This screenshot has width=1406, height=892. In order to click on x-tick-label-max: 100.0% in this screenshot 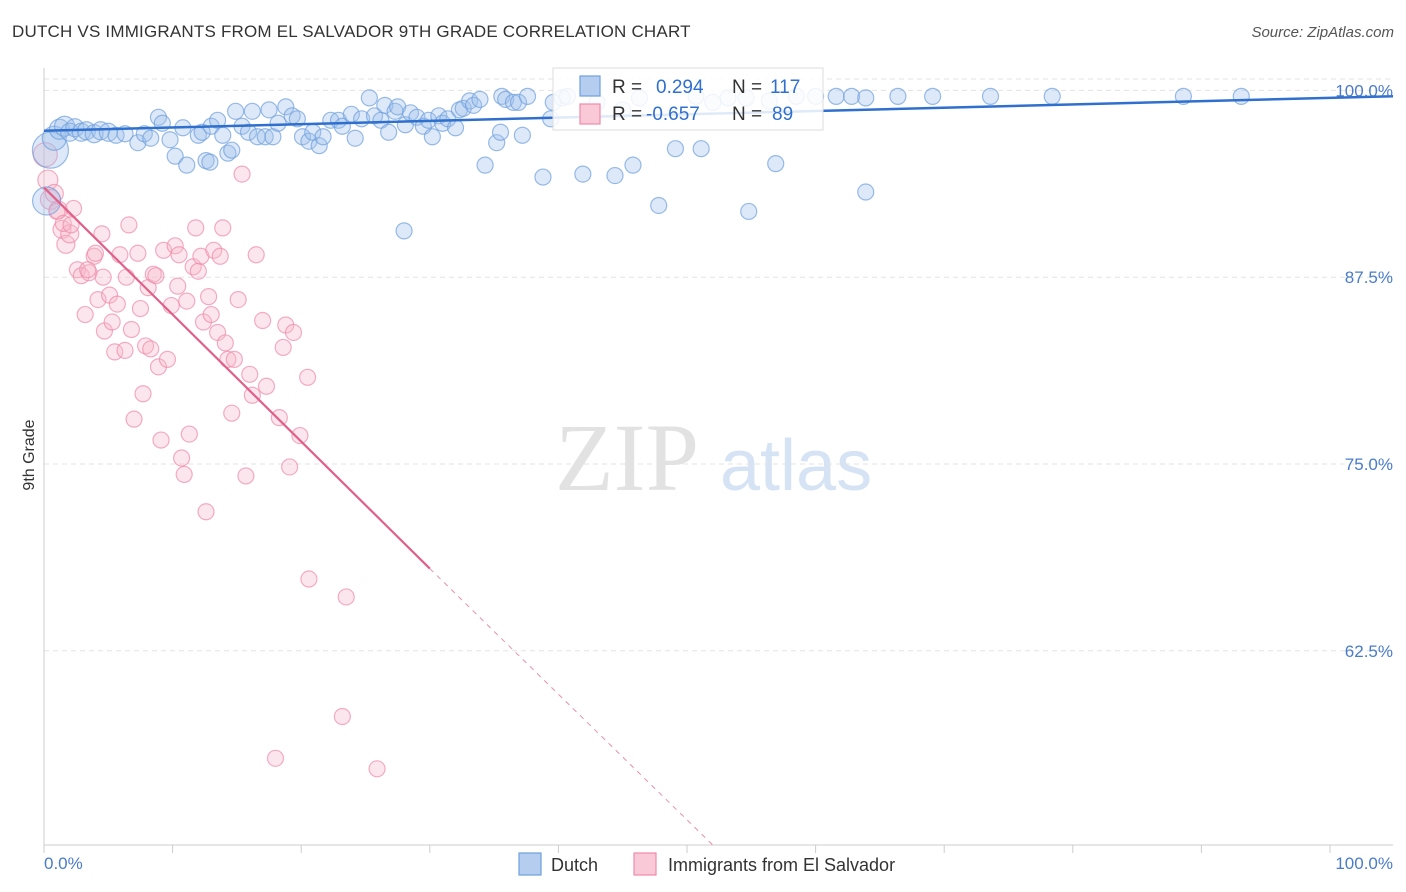, I will do `click(1364, 863)`.